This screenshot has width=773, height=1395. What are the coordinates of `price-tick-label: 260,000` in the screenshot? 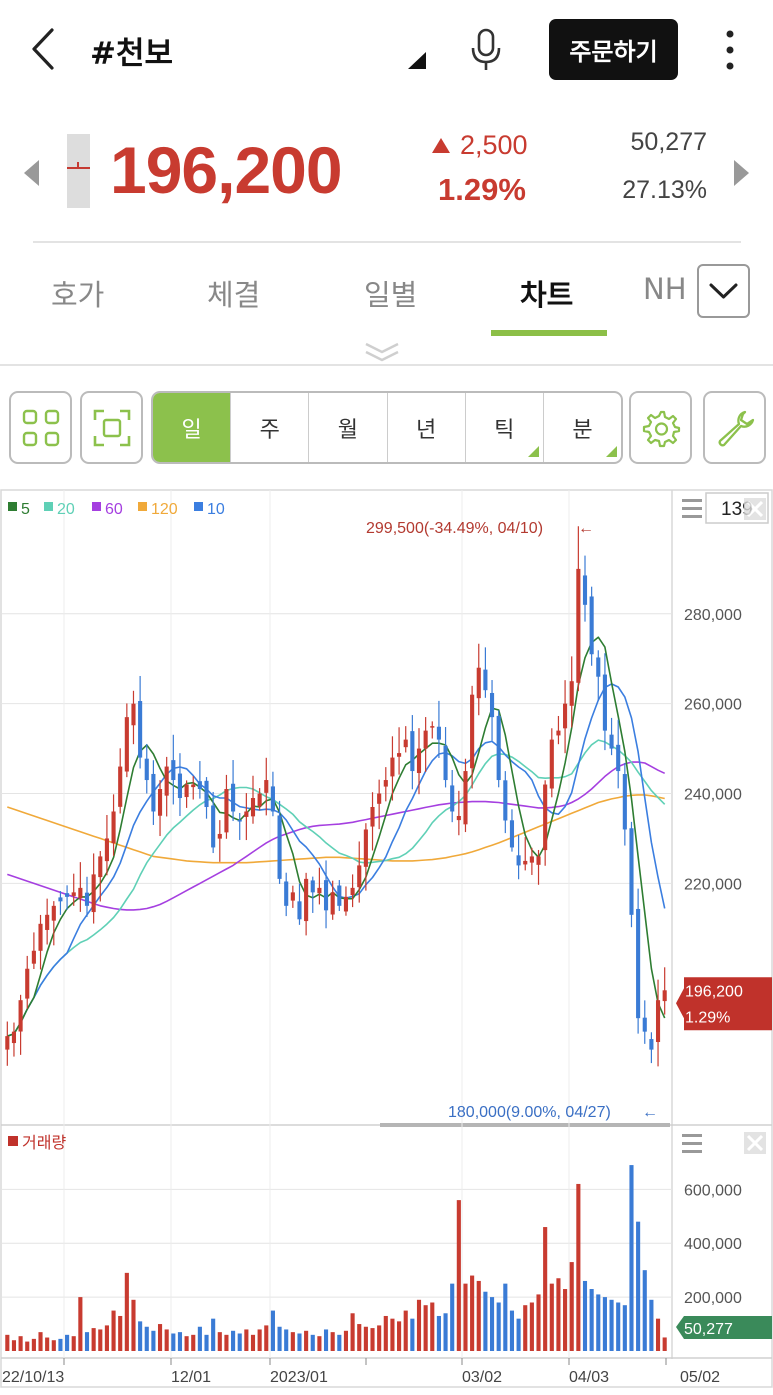 It's located at (713, 705).